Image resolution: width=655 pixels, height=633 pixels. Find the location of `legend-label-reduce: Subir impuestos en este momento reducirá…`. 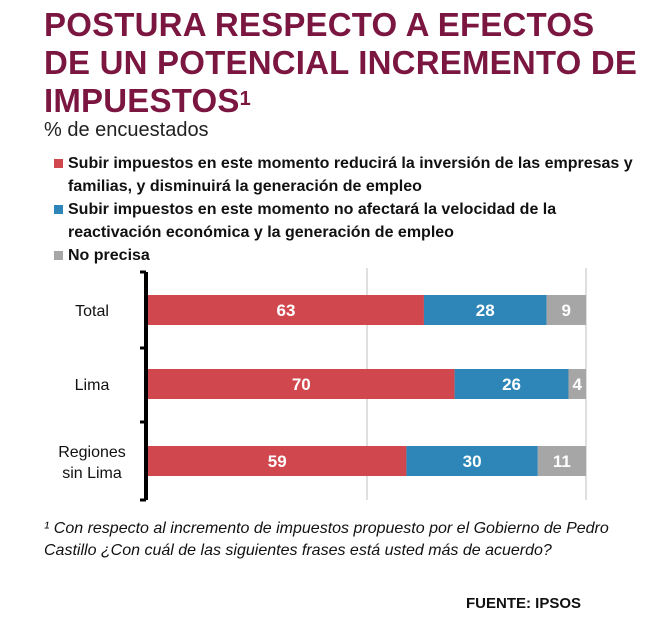

legend-label-reduce: Subir impuestos en este momento reducirá… is located at coordinates (350, 175).